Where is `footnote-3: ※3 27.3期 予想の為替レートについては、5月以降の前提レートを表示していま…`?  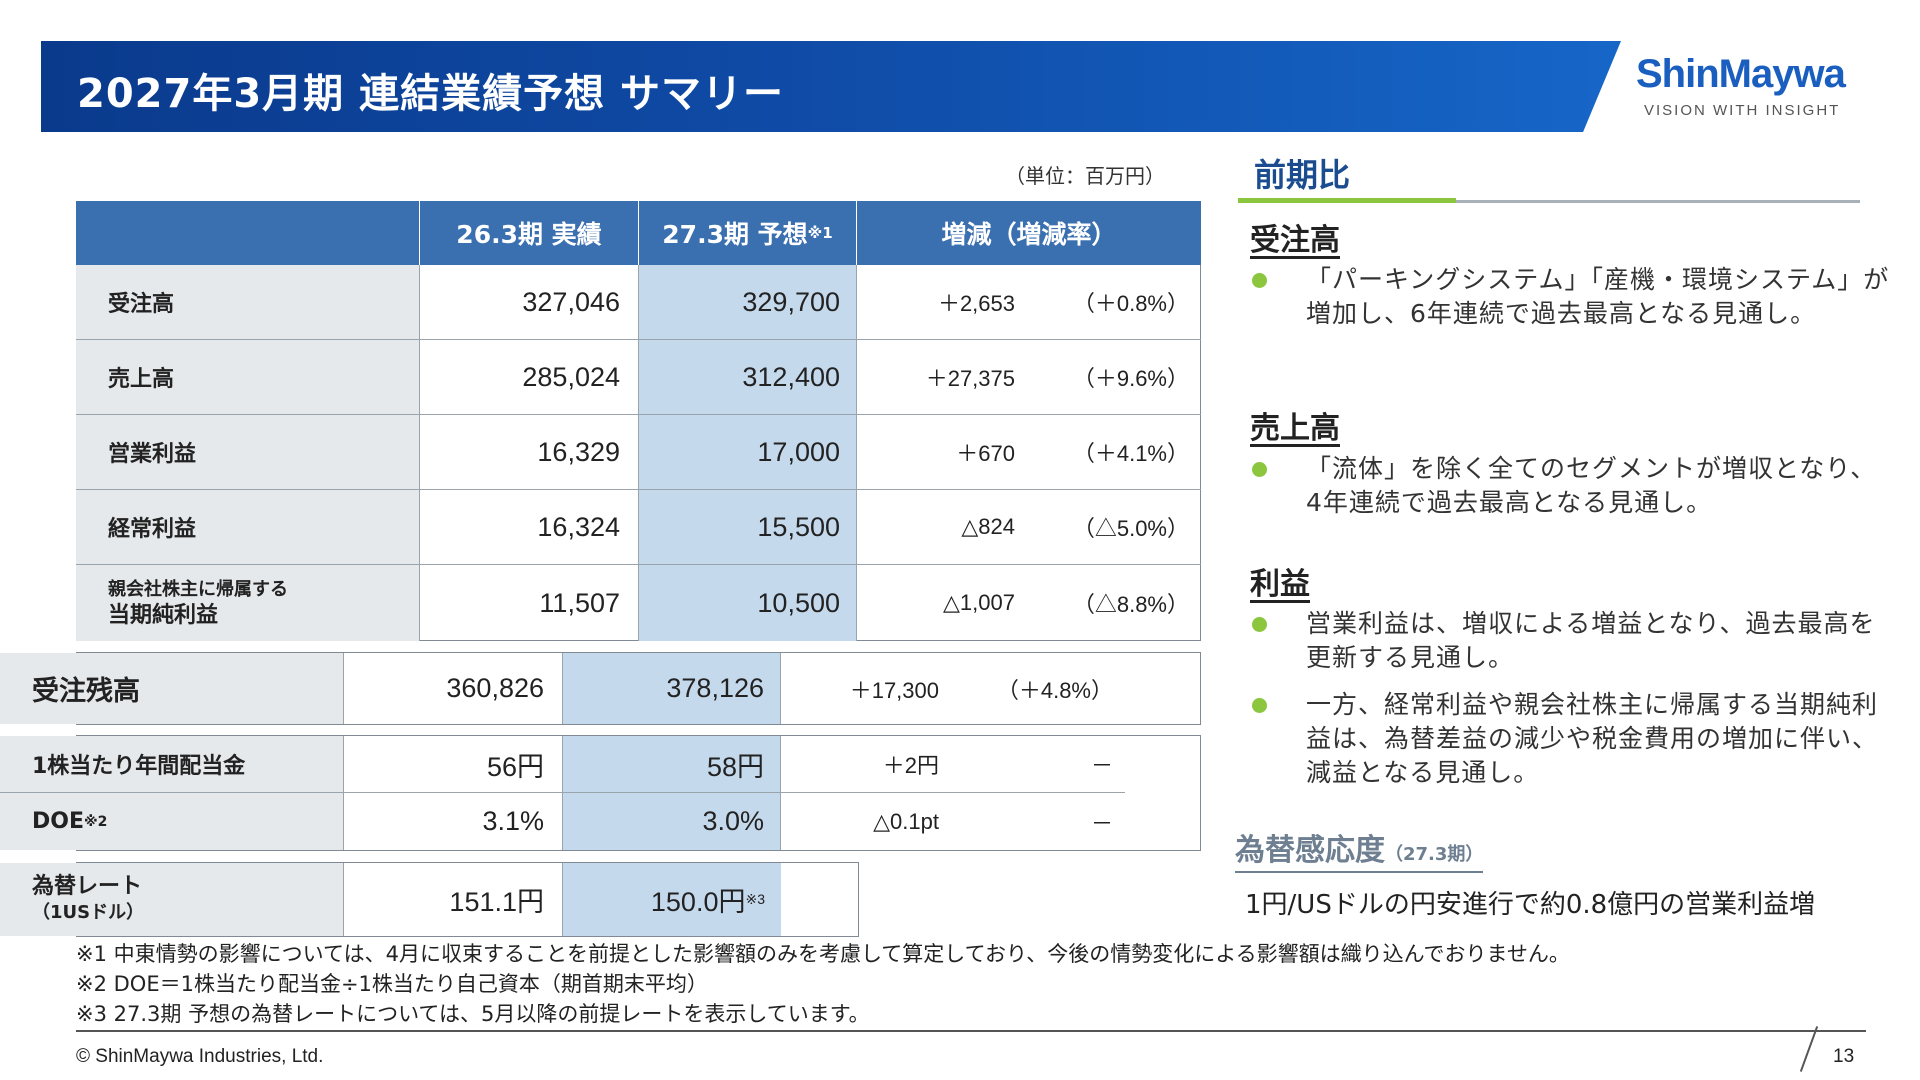
footnote-3: ※3 27.3期 予想の為替レートについては、5月以降の前提レートを表示していま… is located at coordinates (473, 1014).